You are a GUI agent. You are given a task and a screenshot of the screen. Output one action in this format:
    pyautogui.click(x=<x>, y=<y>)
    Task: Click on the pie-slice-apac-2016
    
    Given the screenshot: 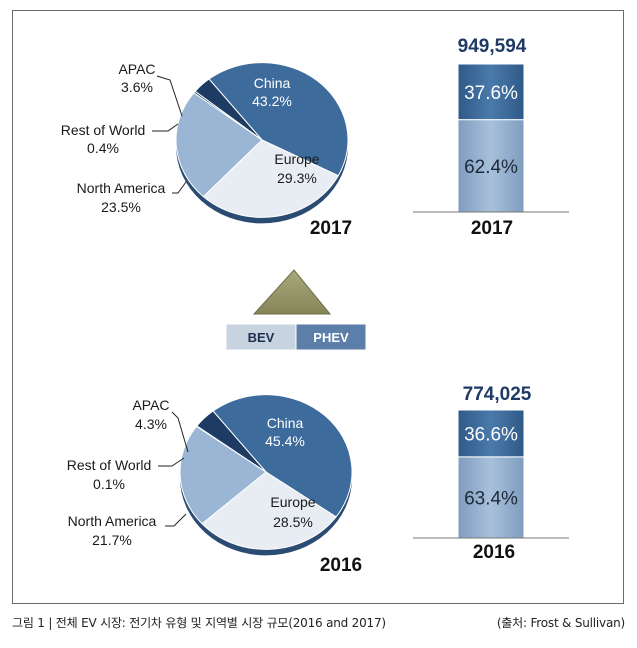 What is the action you would take?
    pyautogui.click(x=231, y=441)
    